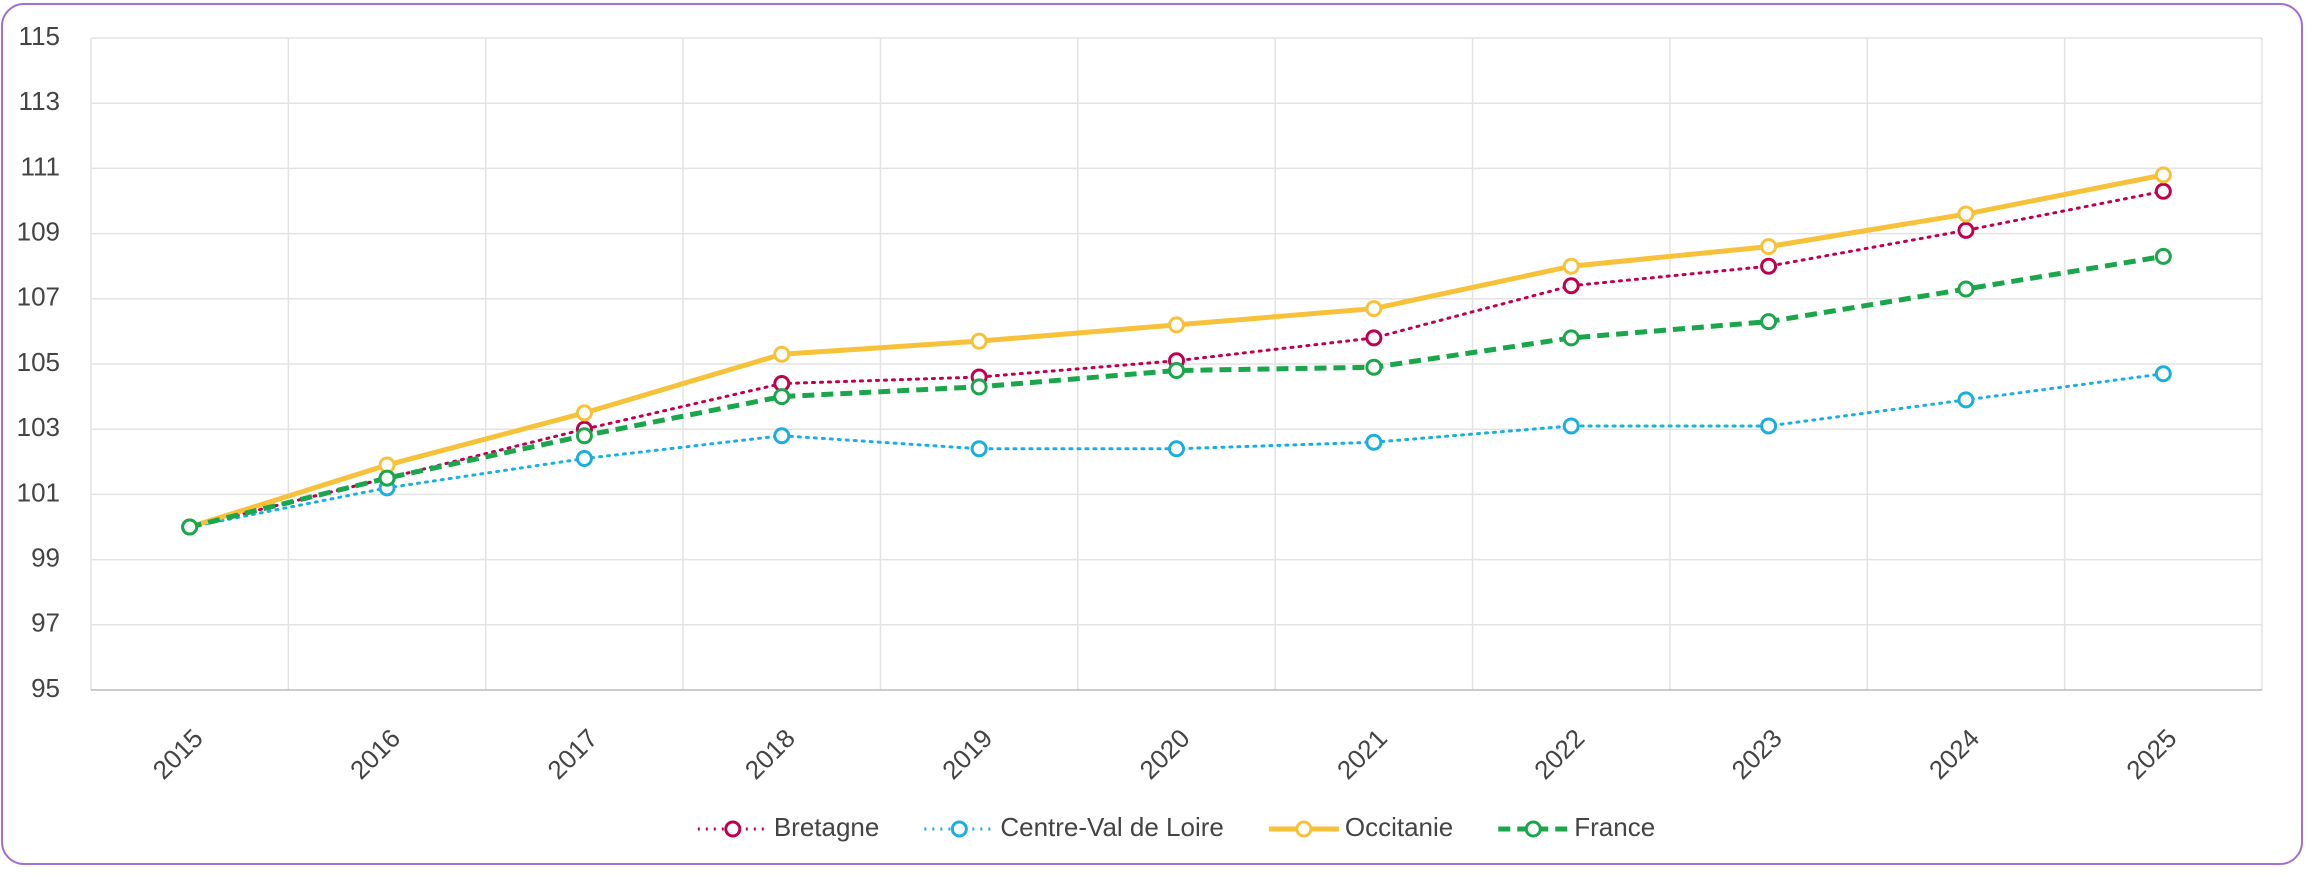 The height and width of the screenshot is (874, 2308). Describe the element at coordinates (45, 623) in the screenshot. I see `y-tick-label: 97` at that location.